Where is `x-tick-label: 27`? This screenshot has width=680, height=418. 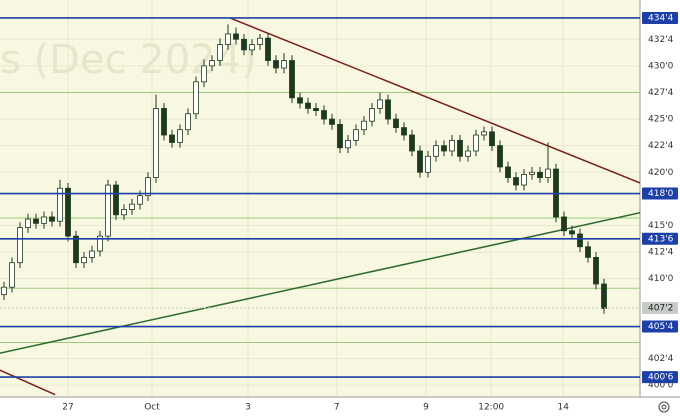 x-tick-label: 27 is located at coordinates (67, 408).